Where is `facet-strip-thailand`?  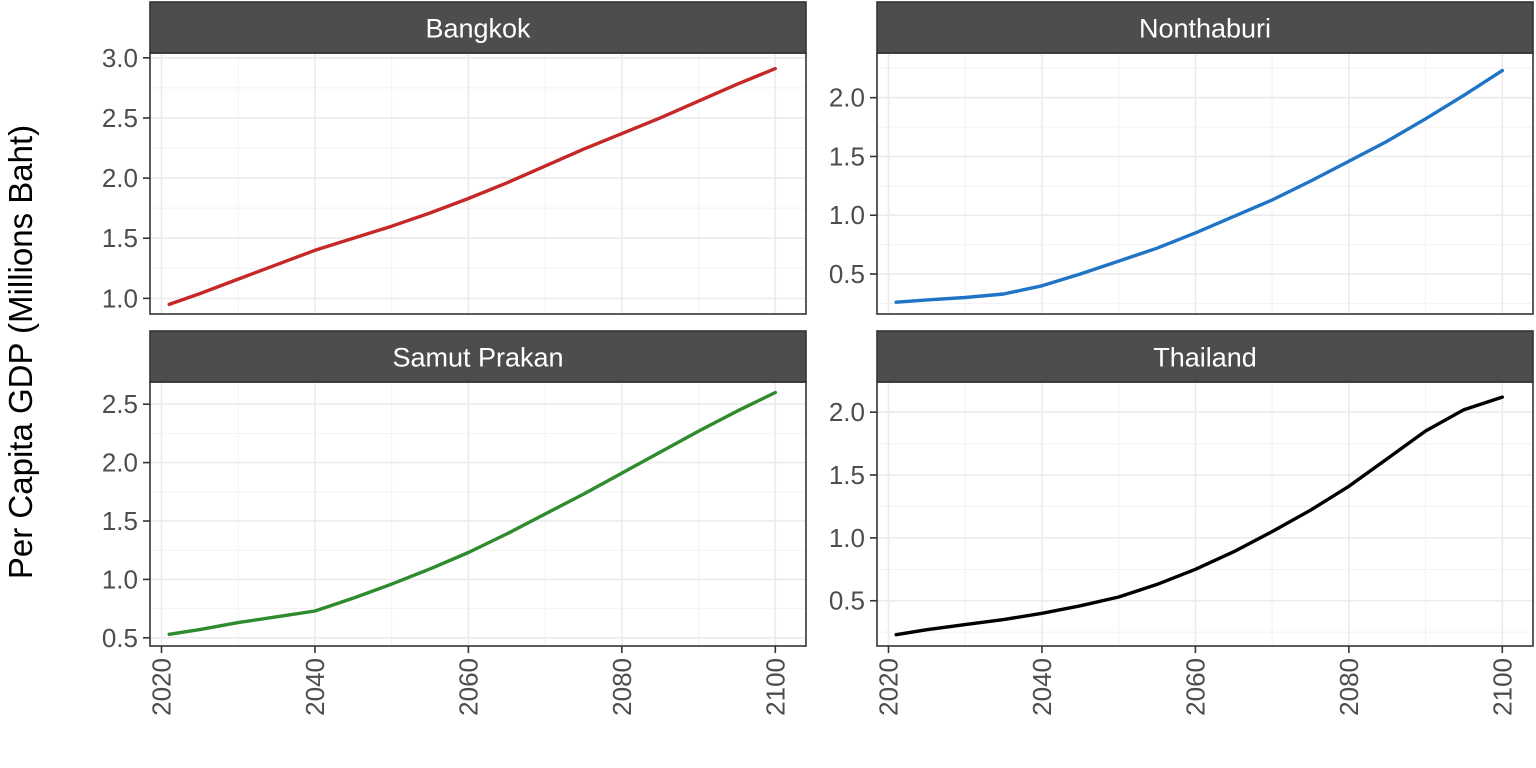
facet-strip-thailand is located at coordinates (1205, 356).